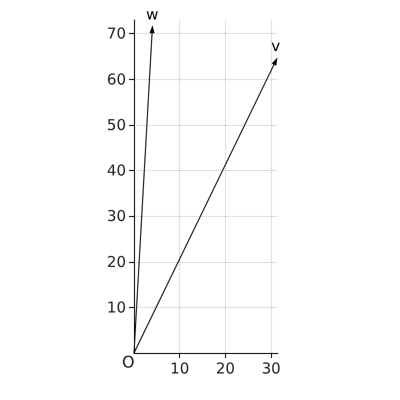 This screenshot has height=400, width=400. Describe the element at coordinates (116, 171) in the screenshot. I see `y-tick-label: 40` at that location.